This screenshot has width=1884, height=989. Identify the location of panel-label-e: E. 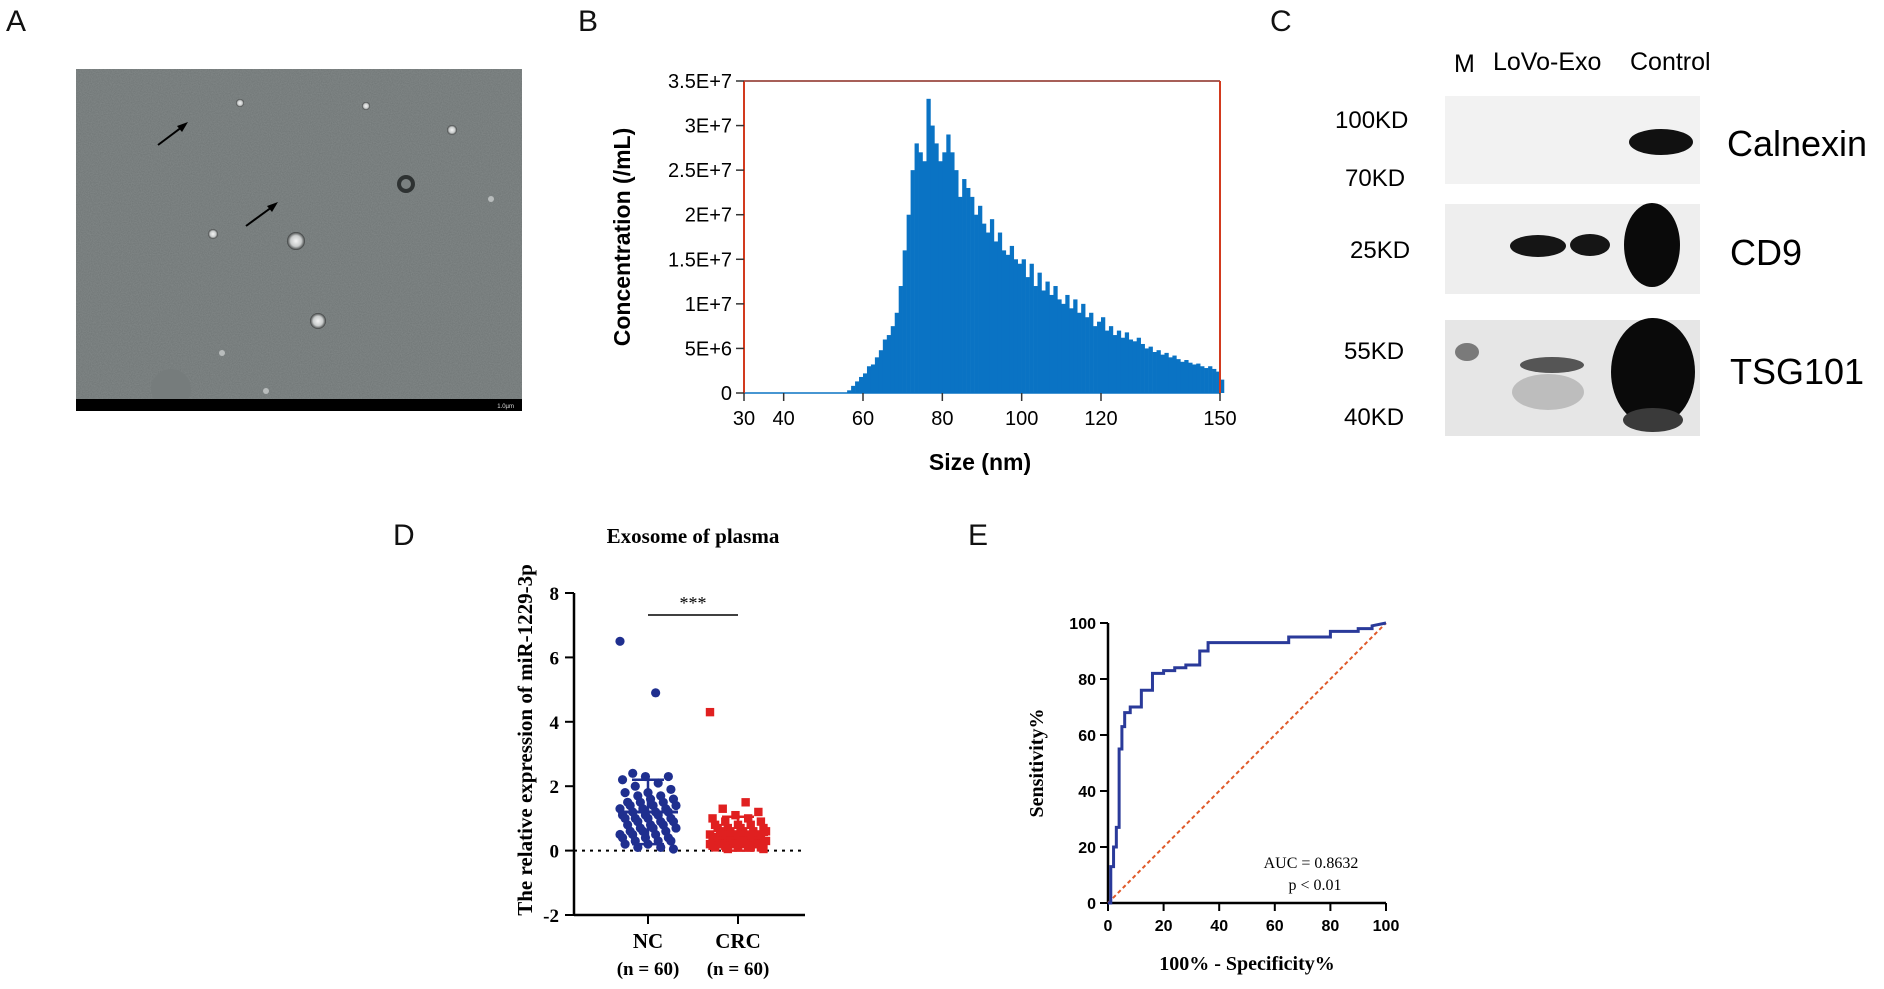
(978, 535).